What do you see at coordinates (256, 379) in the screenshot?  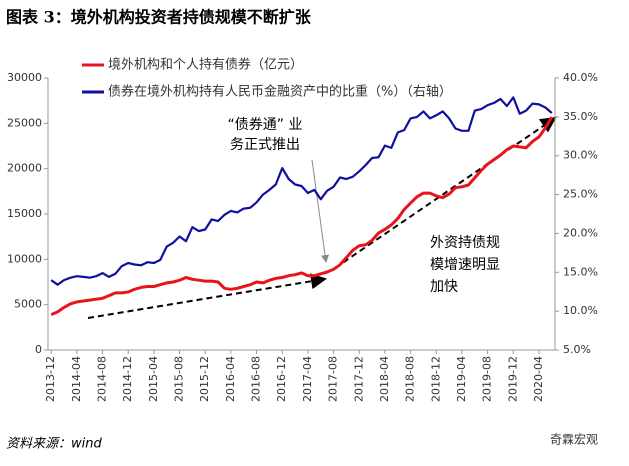 I see `x-tick-label: 2016-08` at bounding box center [256, 379].